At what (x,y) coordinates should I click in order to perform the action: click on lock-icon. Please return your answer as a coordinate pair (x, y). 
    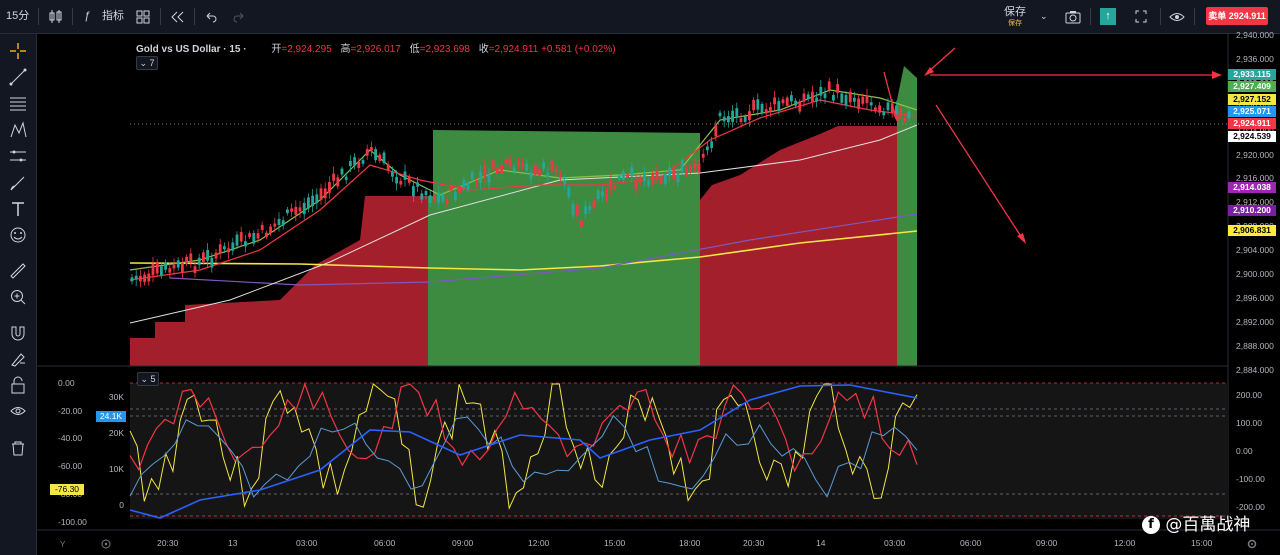
    Looking at the image, I should click on (18, 385).